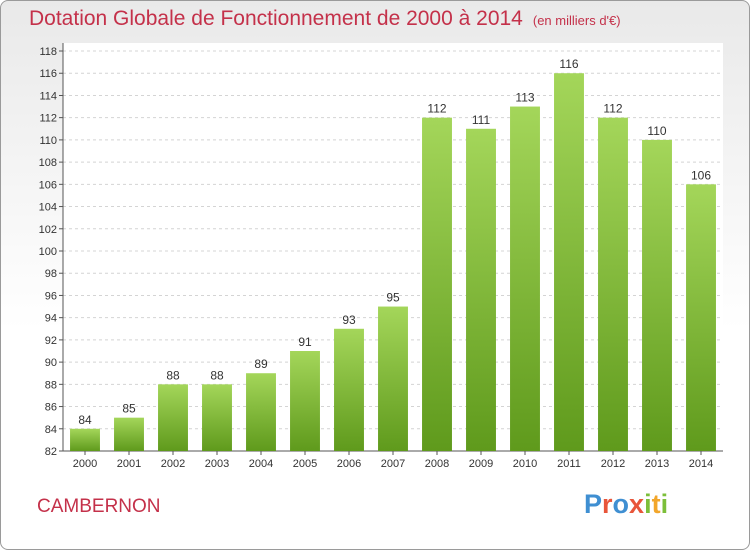 The width and height of the screenshot is (750, 550). What do you see at coordinates (51, 296) in the screenshot?
I see `y-tick-label: 96` at bounding box center [51, 296].